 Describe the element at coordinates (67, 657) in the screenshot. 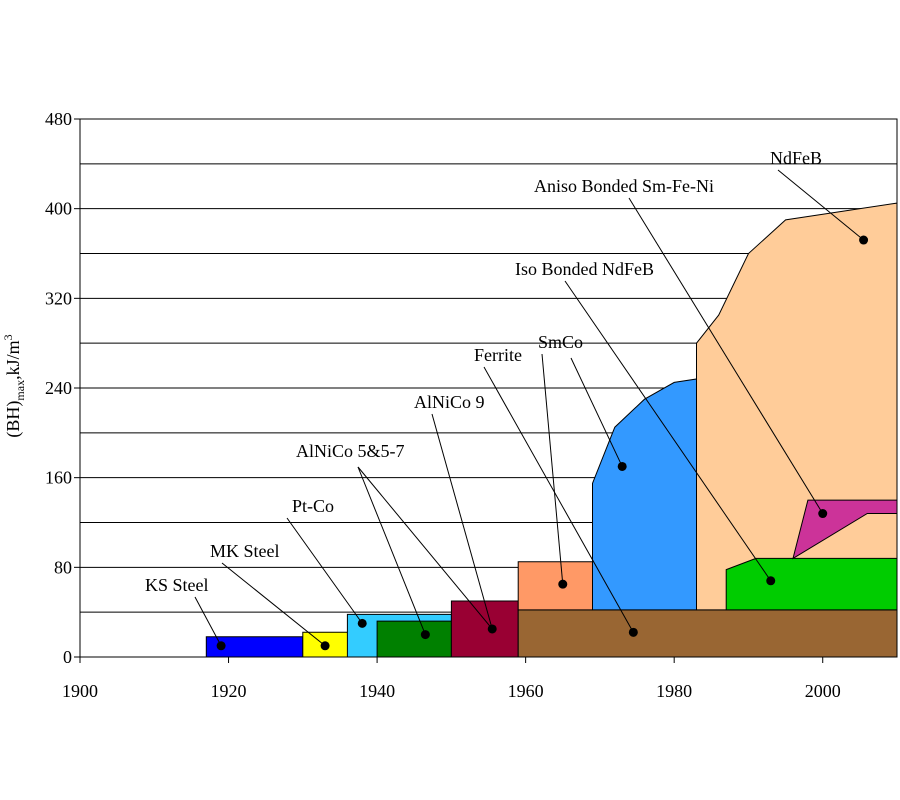

I see `y-tick-label: 0` at that location.